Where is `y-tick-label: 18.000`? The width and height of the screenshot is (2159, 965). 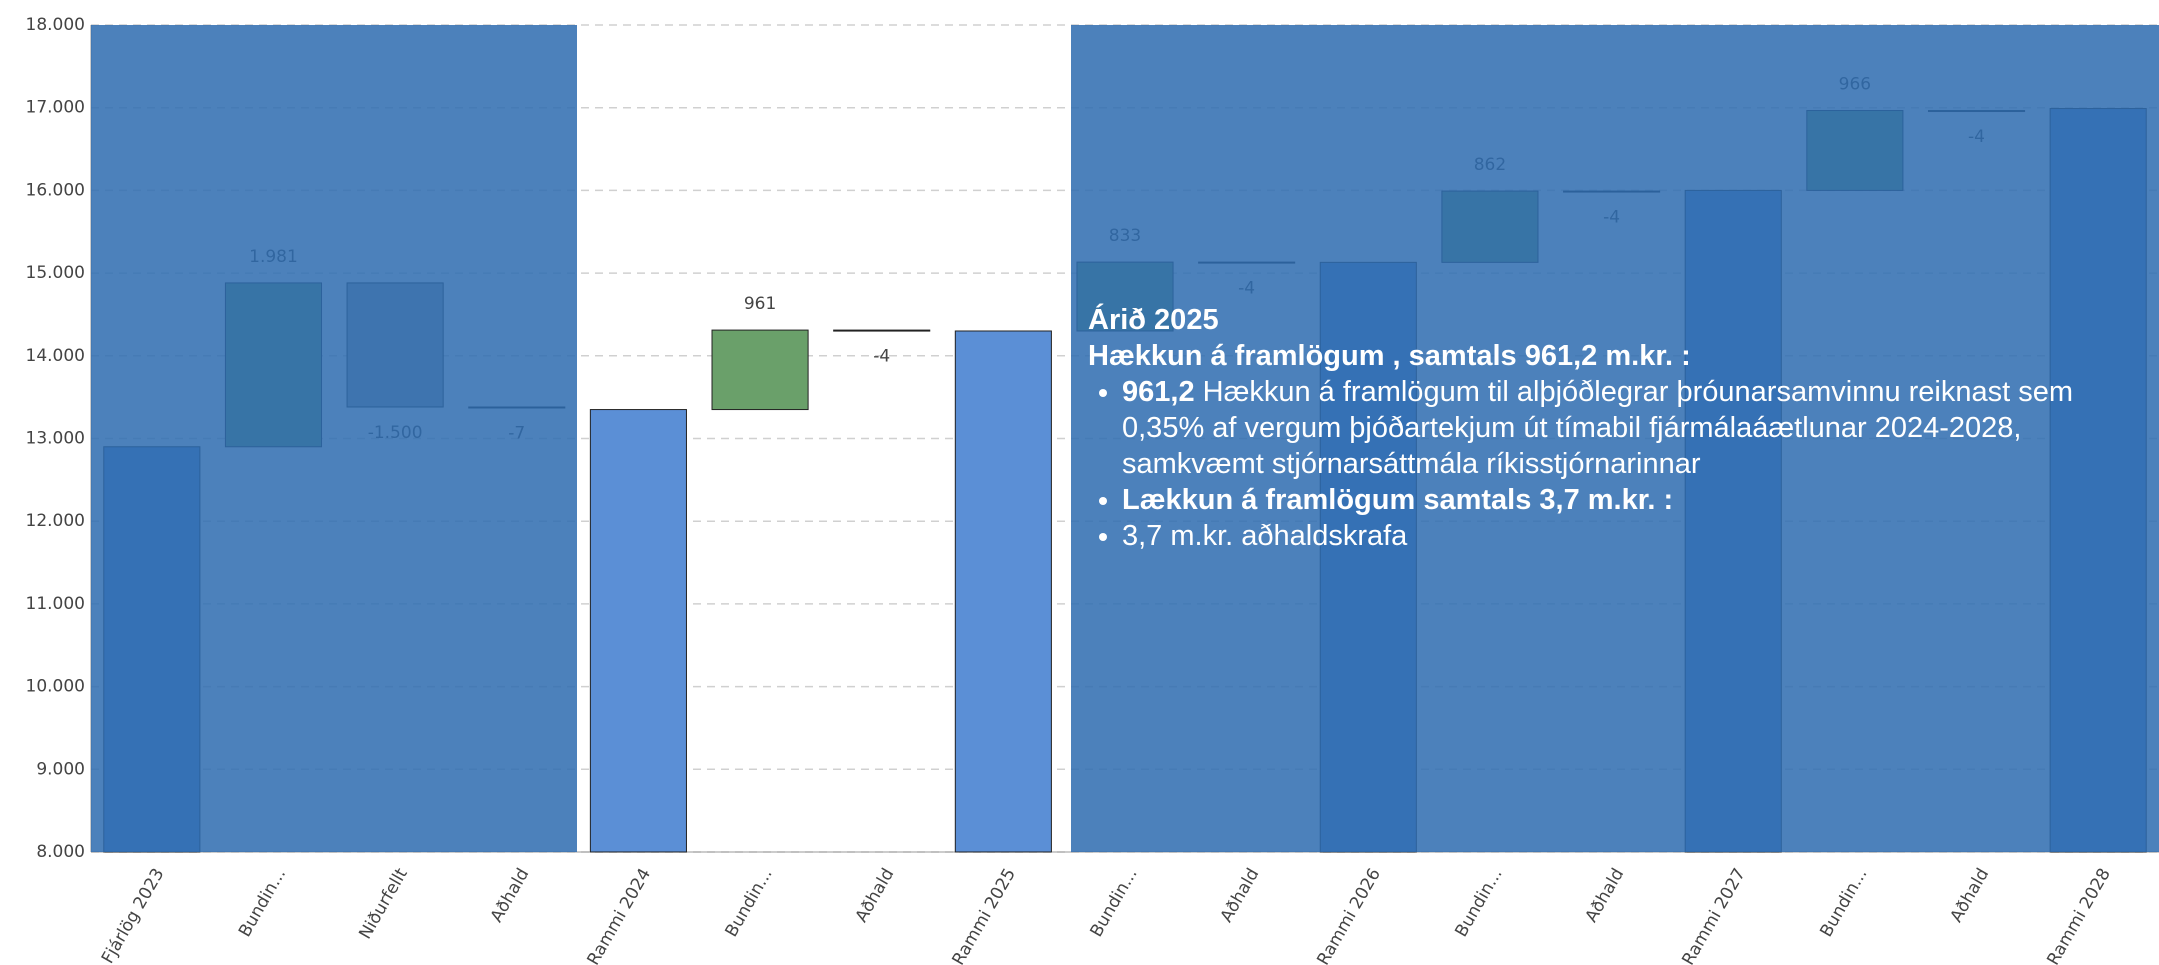
y-tick-label: 18.000 is located at coordinates (55, 25).